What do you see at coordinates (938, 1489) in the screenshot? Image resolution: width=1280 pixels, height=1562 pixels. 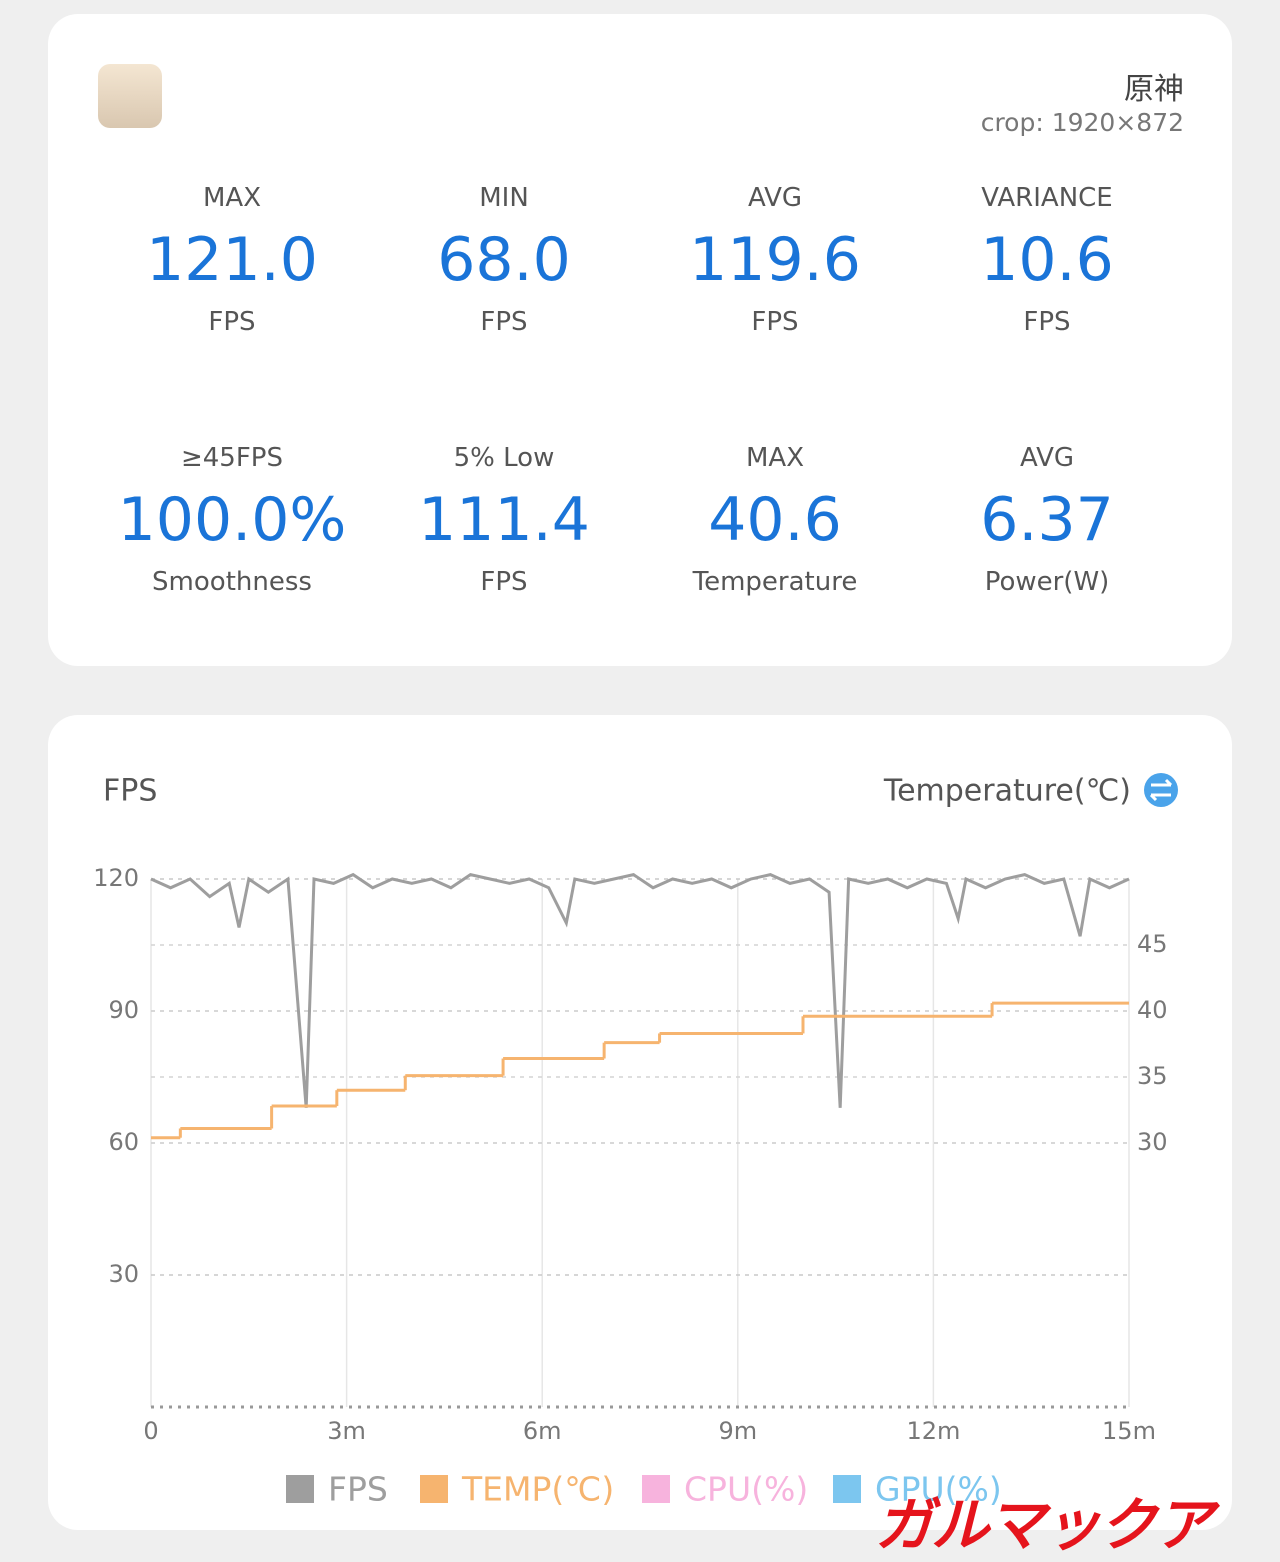 I see `legend-label: GPU(%)` at bounding box center [938, 1489].